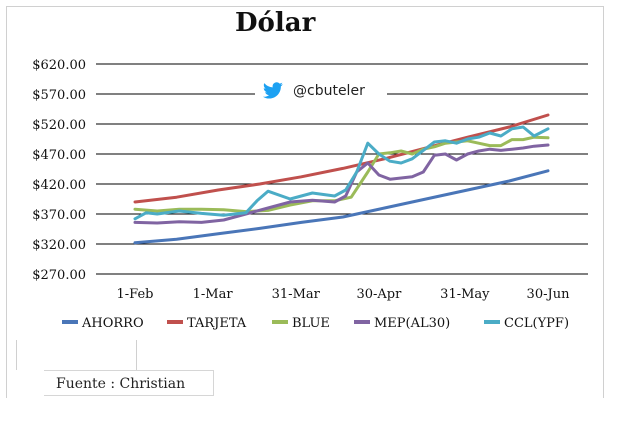 This screenshot has height=422, width=632. I want to click on y-tick-label: $370.00, so click(59, 215).